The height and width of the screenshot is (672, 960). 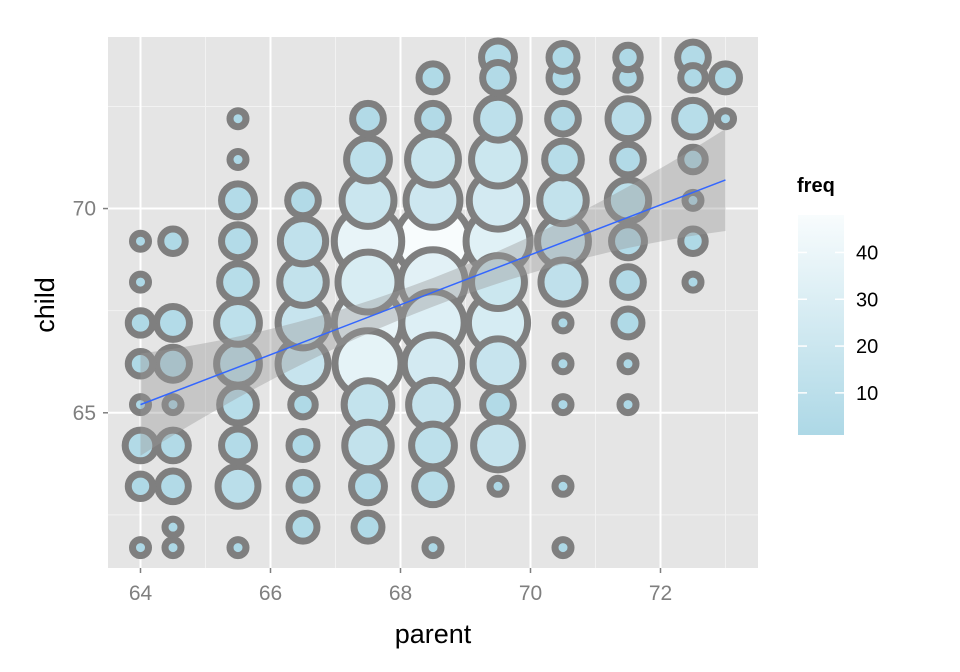 I want to click on legend-title: freq, so click(x=816, y=186).